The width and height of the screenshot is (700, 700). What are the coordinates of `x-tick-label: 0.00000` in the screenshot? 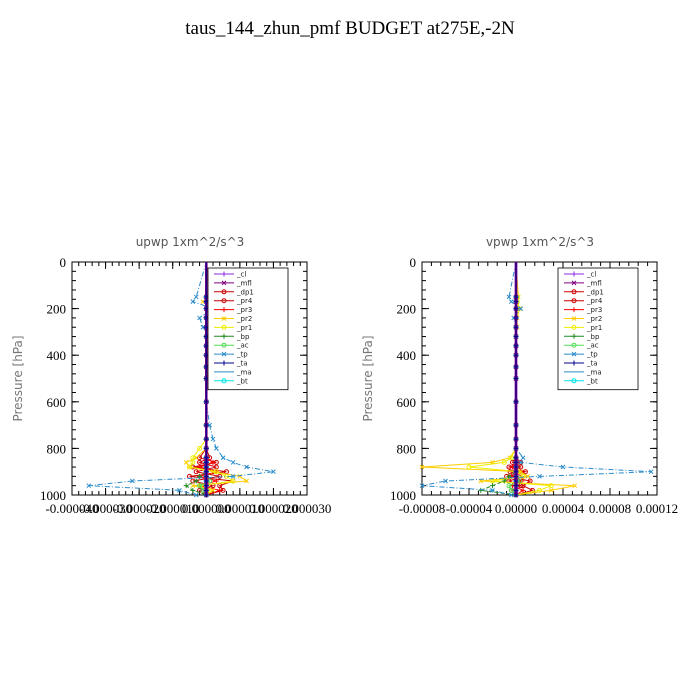 It's located at (516, 508).